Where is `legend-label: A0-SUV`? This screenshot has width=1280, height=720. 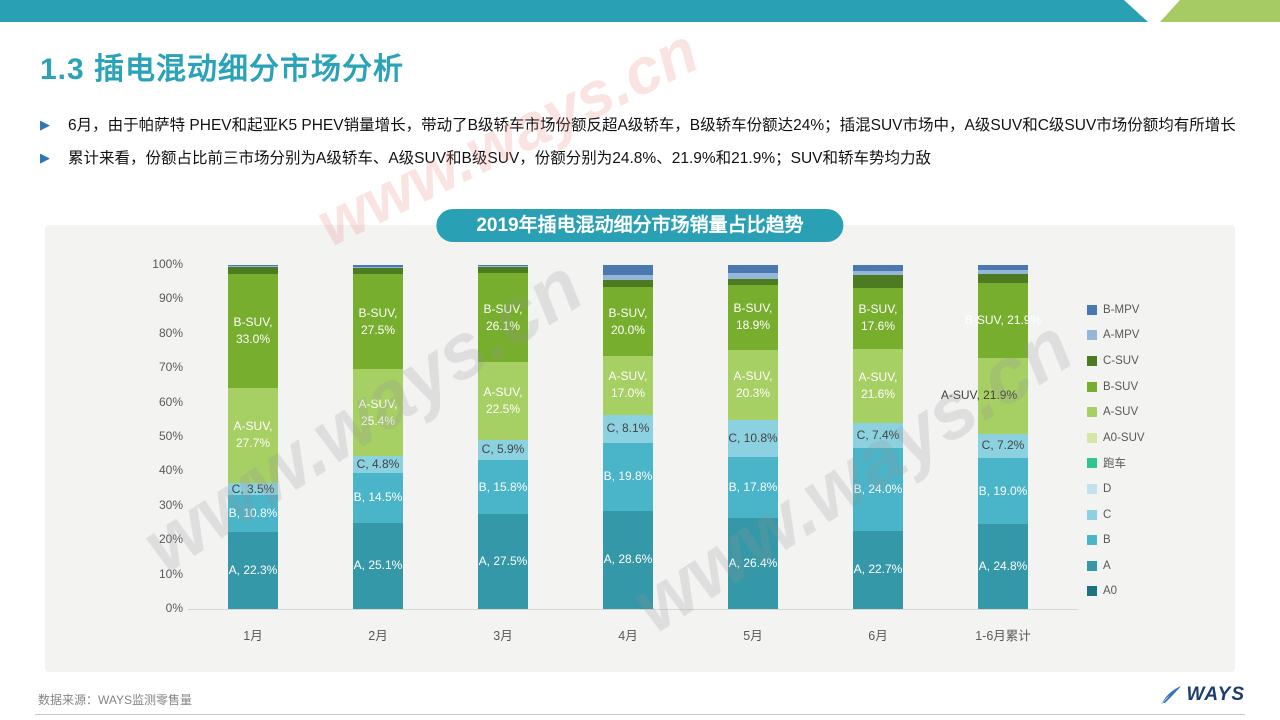
legend-label: A0-SUV is located at coordinates (1124, 437).